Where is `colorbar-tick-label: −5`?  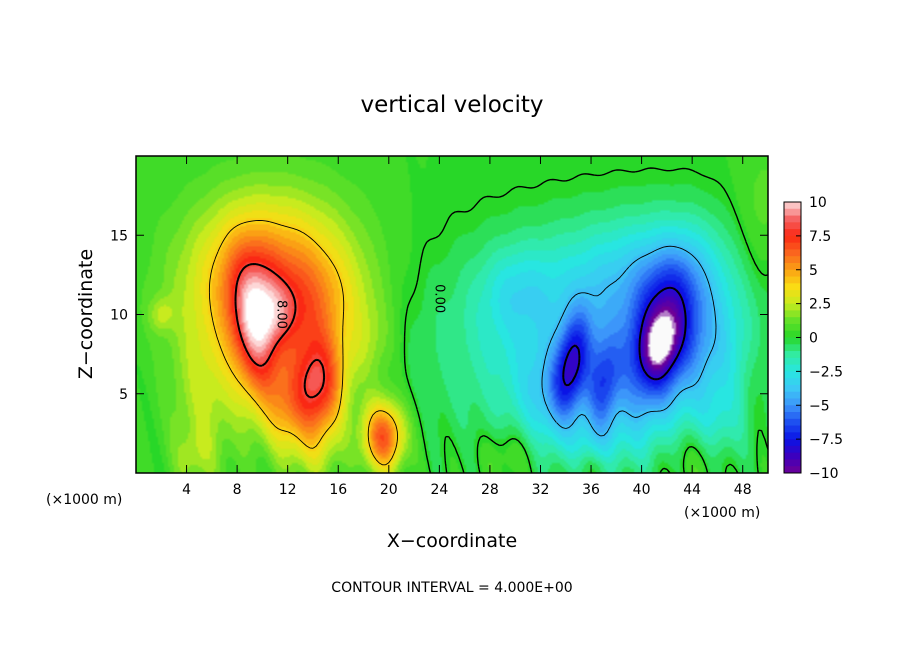 colorbar-tick-label: −5 is located at coordinates (819, 406).